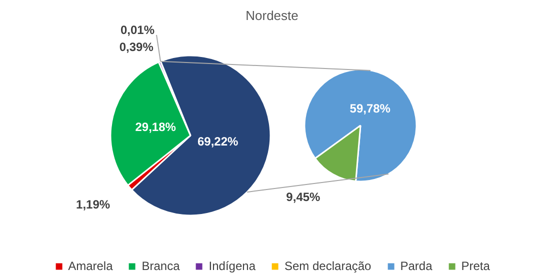 This screenshot has width=543, height=275. Describe the element at coordinates (416, 266) in the screenshot. I see `legend-label: Parda` at that location.